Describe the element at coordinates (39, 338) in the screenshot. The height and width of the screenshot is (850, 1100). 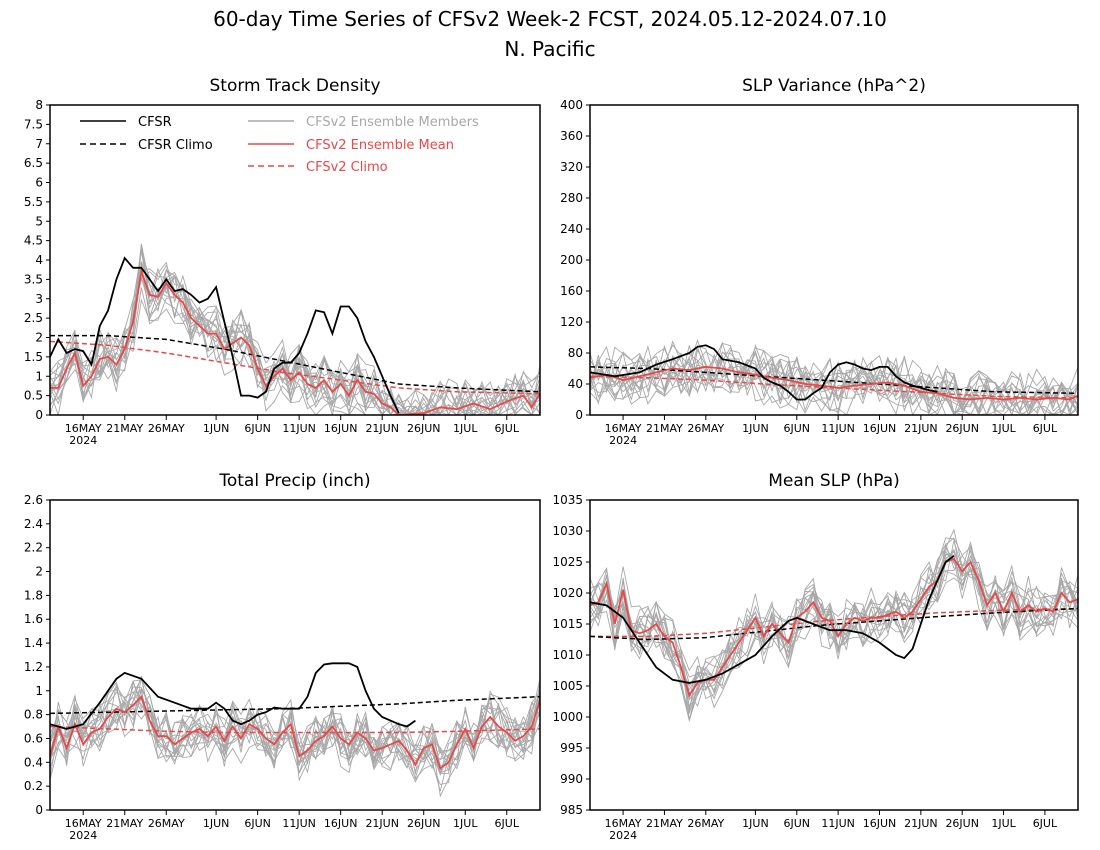
I see `y-tick-label: 2` at that location.